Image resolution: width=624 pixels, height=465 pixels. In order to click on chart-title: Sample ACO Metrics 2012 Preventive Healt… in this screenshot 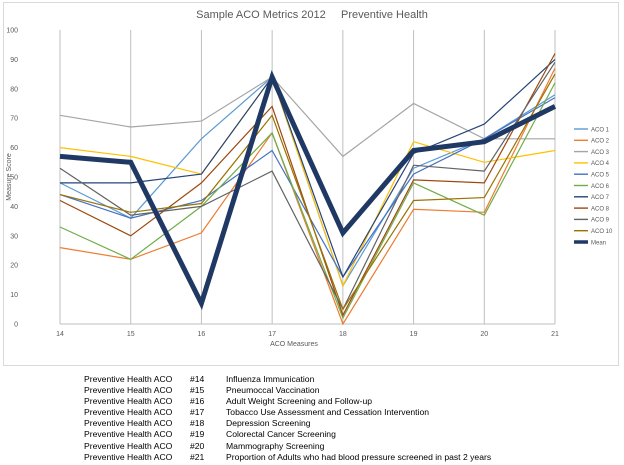, I will do `click(312, 15)`.